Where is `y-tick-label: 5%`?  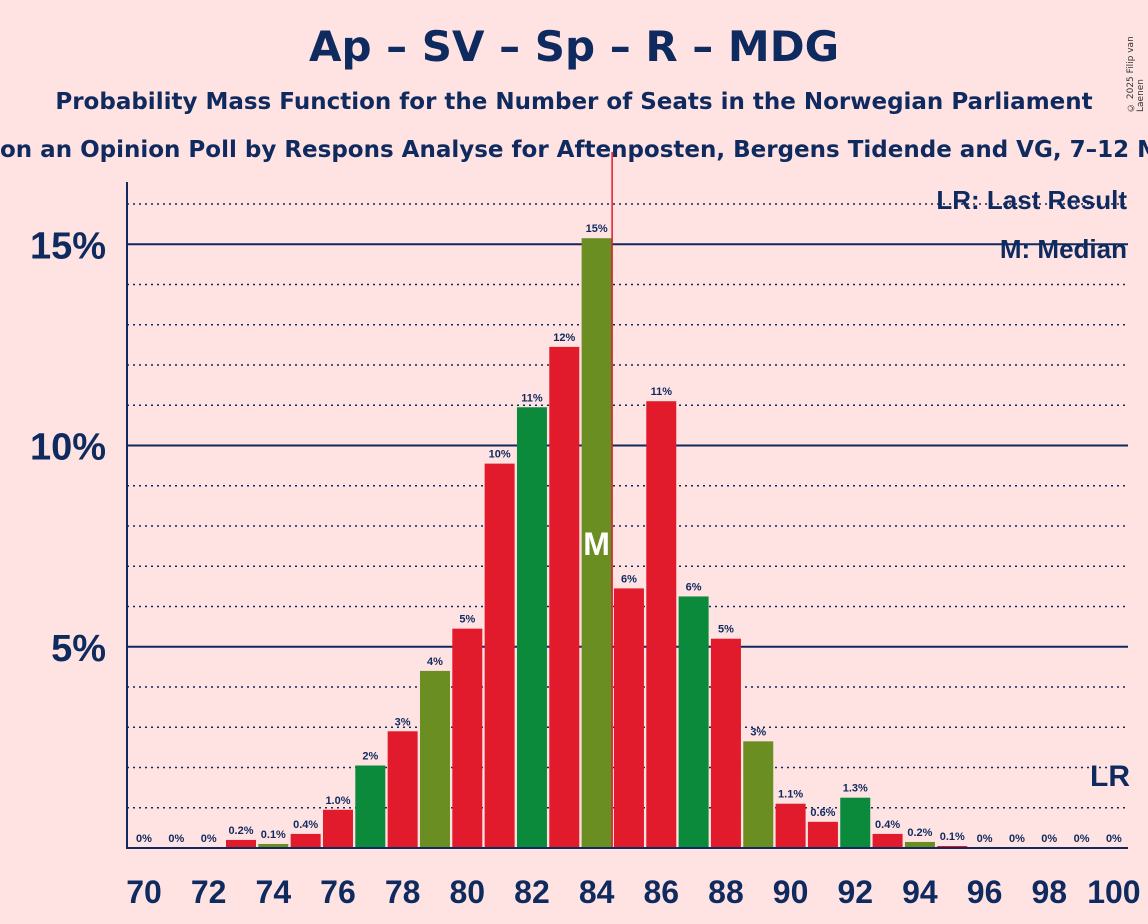 y-tick-label: 5% is located at coordinates (78, 649).